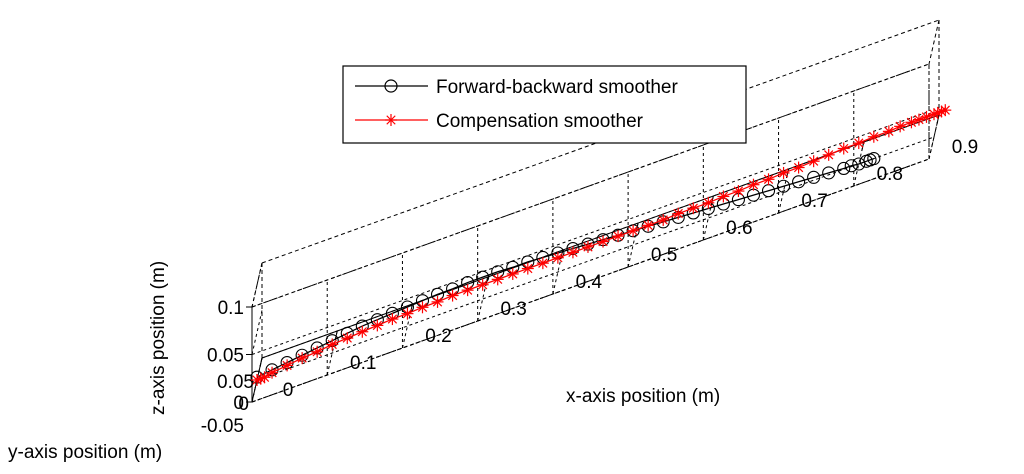 This screenshot has width=1024, height=474. What do you see at coordinates (540, 121) in the screenshot?
I see `legend-label-compensation: Compensation smoother` at bounding box center [540, 121].